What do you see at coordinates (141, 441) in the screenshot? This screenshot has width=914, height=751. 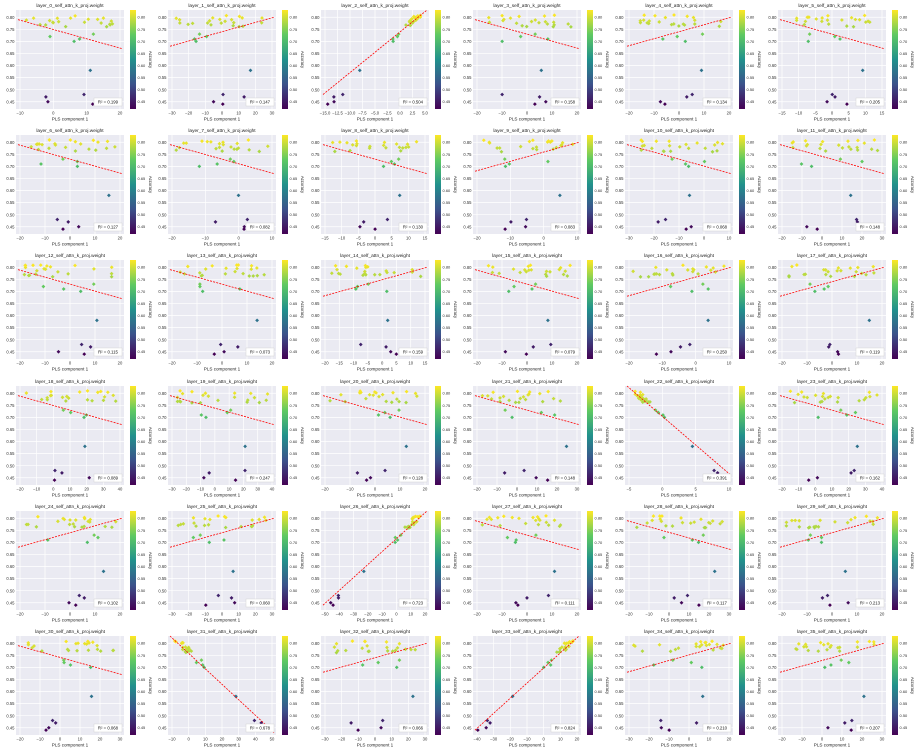 I see `colorbar-tick-label: 0.60` at bounding box center [141, 441].